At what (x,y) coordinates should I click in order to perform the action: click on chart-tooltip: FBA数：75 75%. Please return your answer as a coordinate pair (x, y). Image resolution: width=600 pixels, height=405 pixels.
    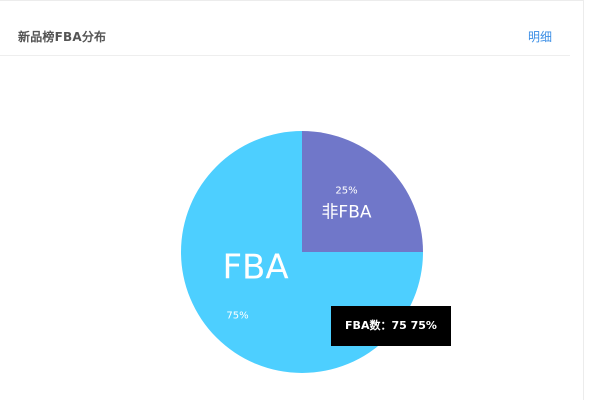
    Looking at the image, I should click on (391, 326).